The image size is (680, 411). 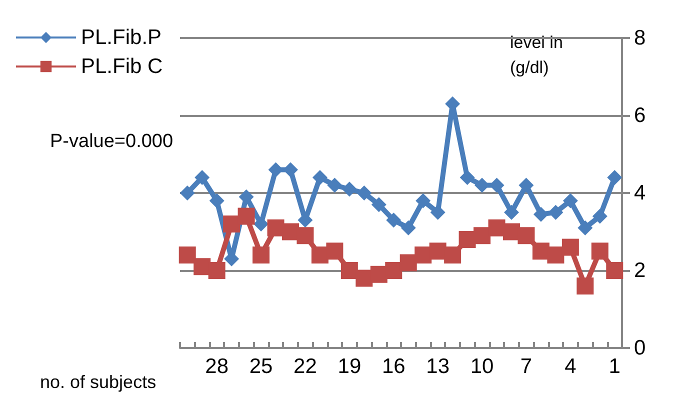 I want to click on y-tick-label: 0, so click(x=640, y=348).